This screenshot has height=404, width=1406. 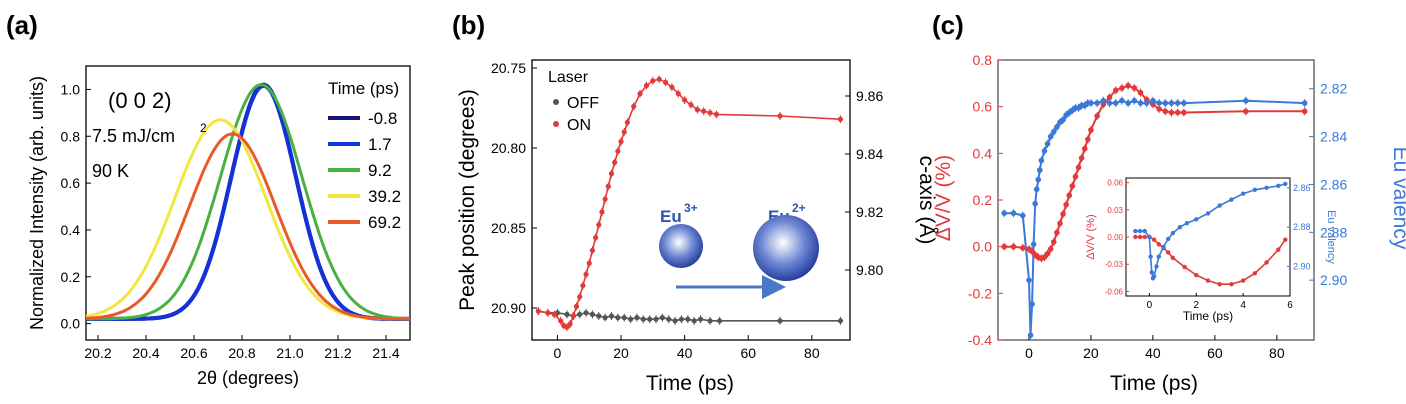 What do you see at coordinates (508, 308) in the screenshot?
I see `y-tick-label: 20.90` at bounding box center [508, 308].